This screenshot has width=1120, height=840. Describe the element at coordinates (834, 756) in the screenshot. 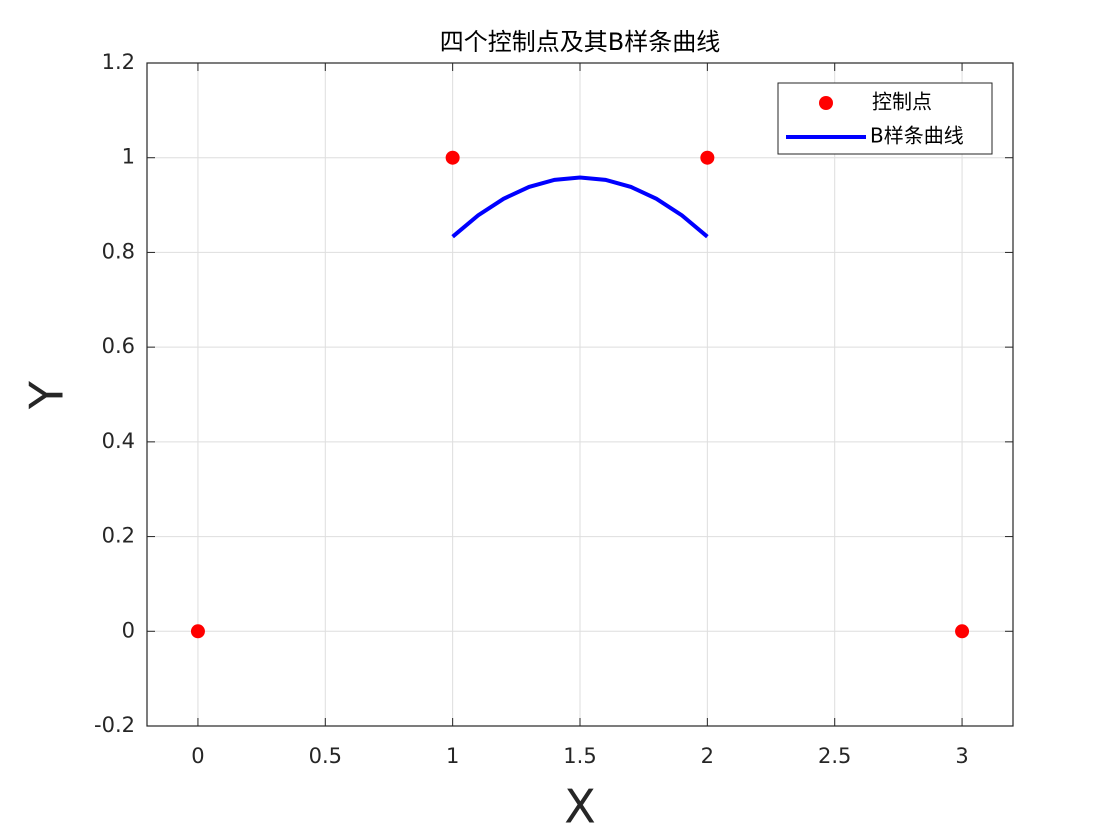

I see `x-tick-label: 2.5` at that location.